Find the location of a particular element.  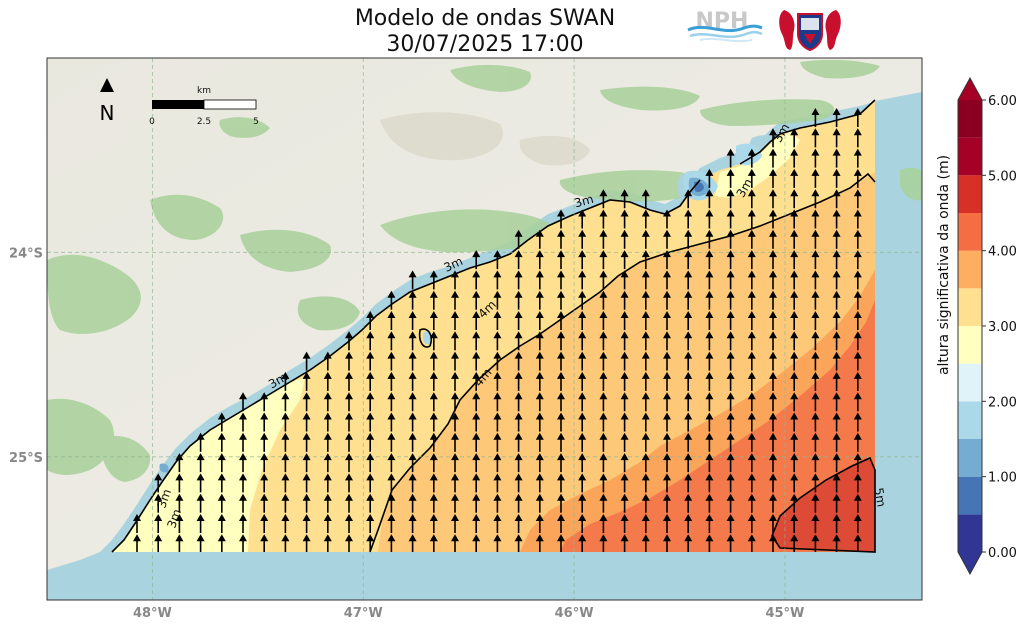

colorbar-tick-label: 1.00 is located at coordinates (1002, 478).